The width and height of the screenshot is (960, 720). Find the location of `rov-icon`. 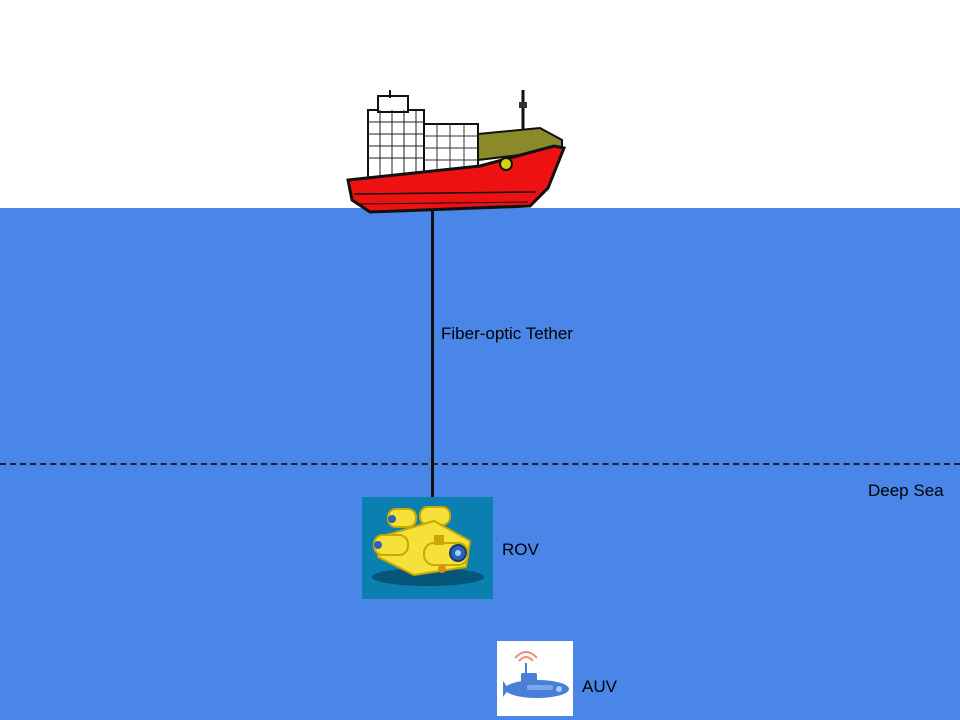

rov-icon is located at coordinates (427, 548).